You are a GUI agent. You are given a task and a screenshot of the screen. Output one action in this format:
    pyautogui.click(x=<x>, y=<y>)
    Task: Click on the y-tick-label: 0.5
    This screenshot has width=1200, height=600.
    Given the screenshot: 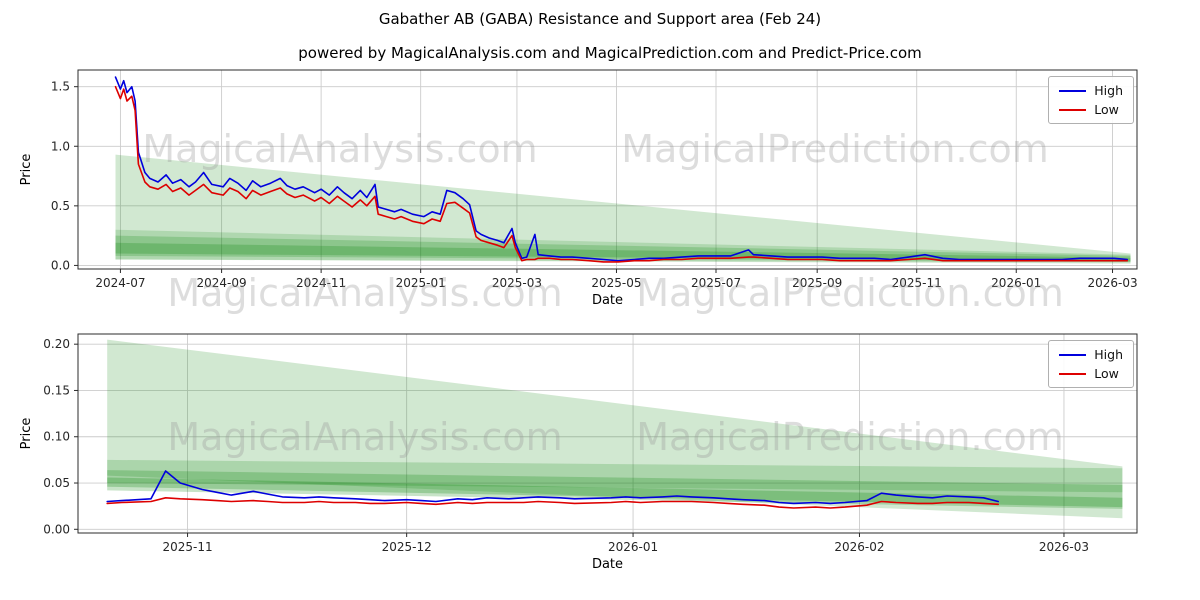 What is the action you would take?
    pyautogui.click(x=60, y=206)
    